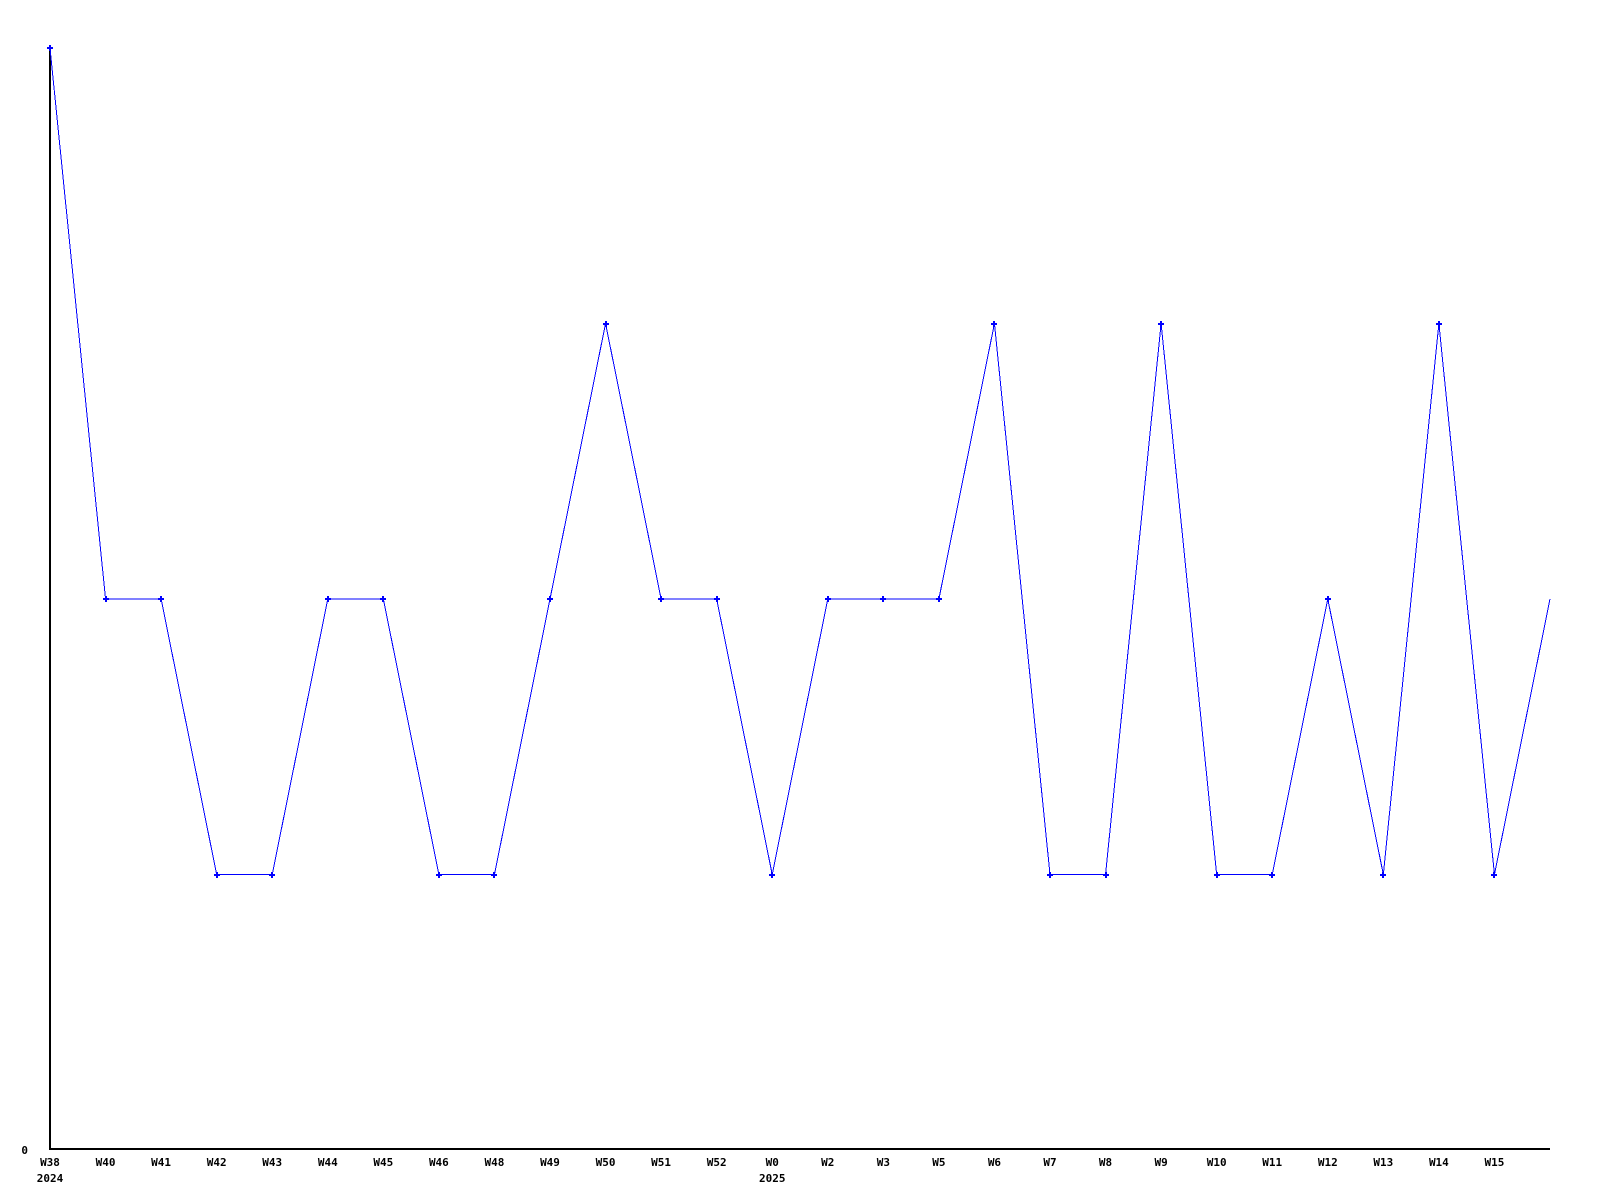 This screenshot has width=1600, height=1200. What do you see at coordinates (50, 1162) in the screenshot?
I see `x-tick-label: W38` at bounding box center [50, 1162].